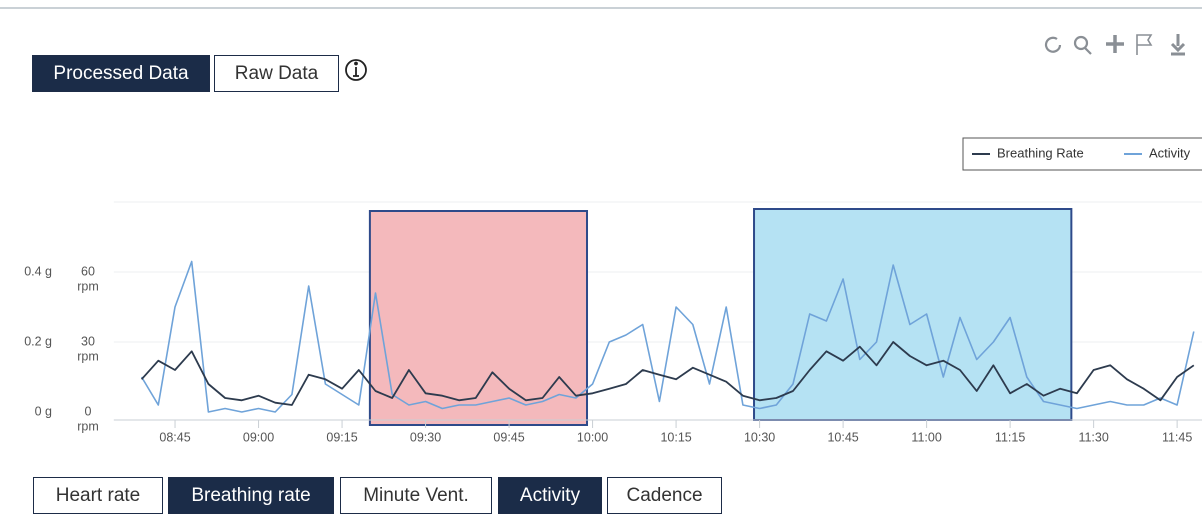 Image resolution: width=1202 pixels, height=526 pixels. Describe the element at coordinates (258, 437) in the screenshot. I see `x-tick-label: 09:00` at that location.